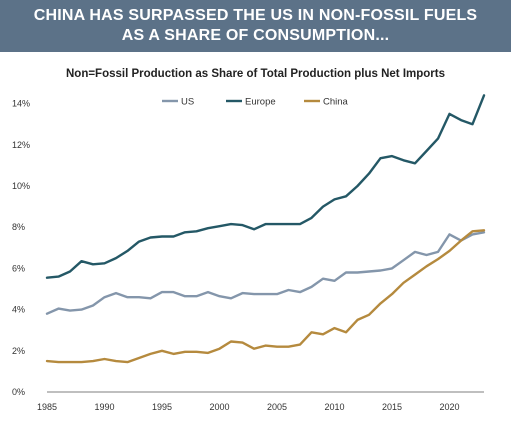 This screenshot has height=435, width=511. I want to click on legend-label-us: US, so click(187, 102).